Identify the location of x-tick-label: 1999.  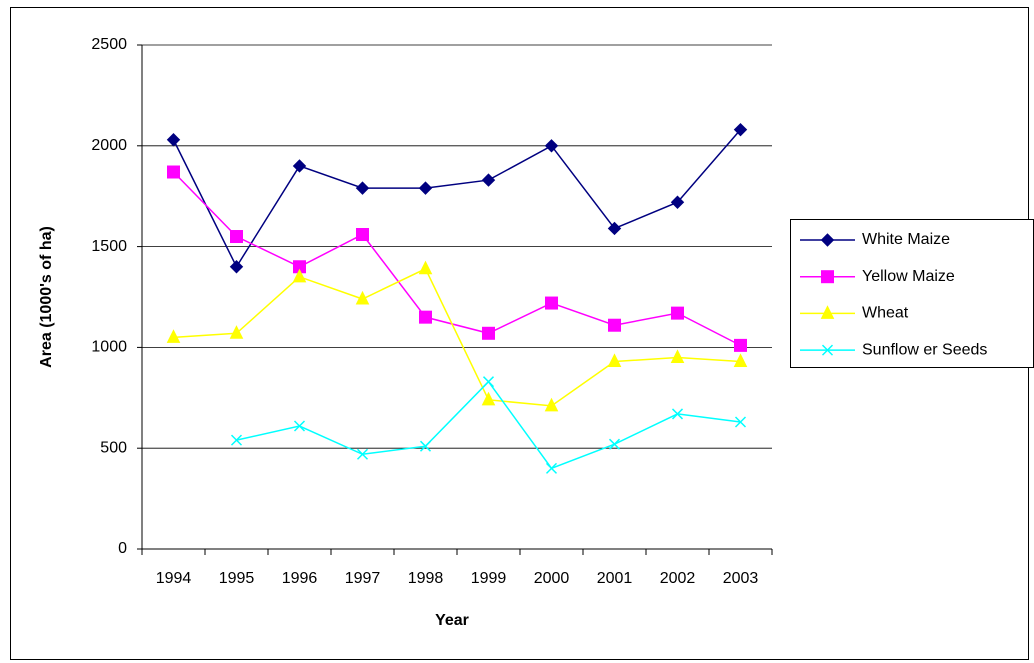
(489, 578).